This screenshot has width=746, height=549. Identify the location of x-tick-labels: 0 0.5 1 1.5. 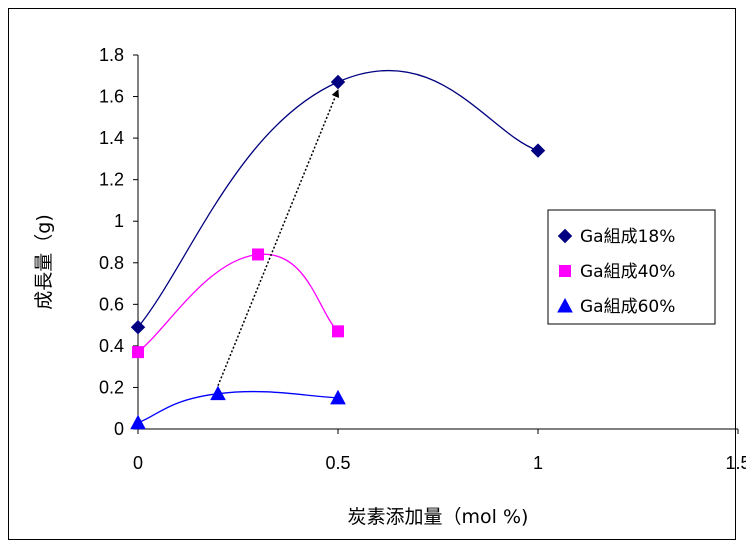
(439, 463).